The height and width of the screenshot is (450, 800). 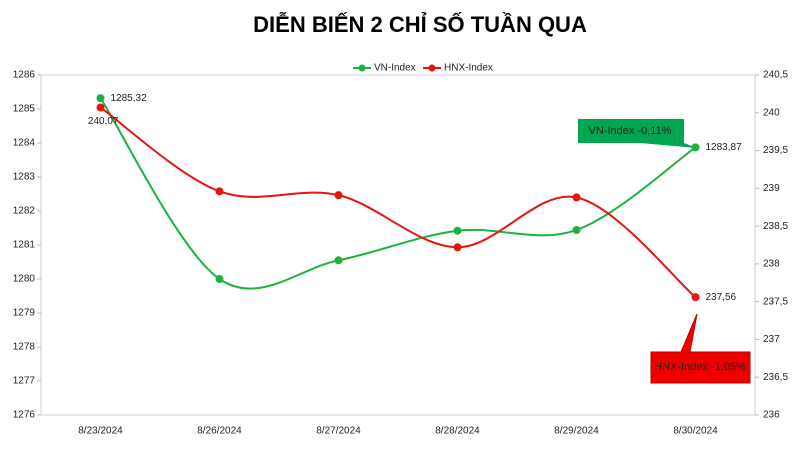 I want to click on data-label: 1283,87, so click(x=724, y=147).